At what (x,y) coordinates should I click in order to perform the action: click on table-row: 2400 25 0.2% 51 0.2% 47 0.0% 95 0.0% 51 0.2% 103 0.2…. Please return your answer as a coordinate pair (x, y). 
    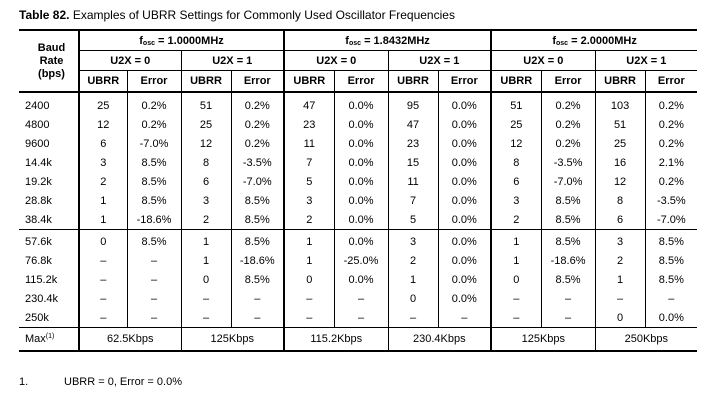
    Looking at the image, I should click on (358, 103).